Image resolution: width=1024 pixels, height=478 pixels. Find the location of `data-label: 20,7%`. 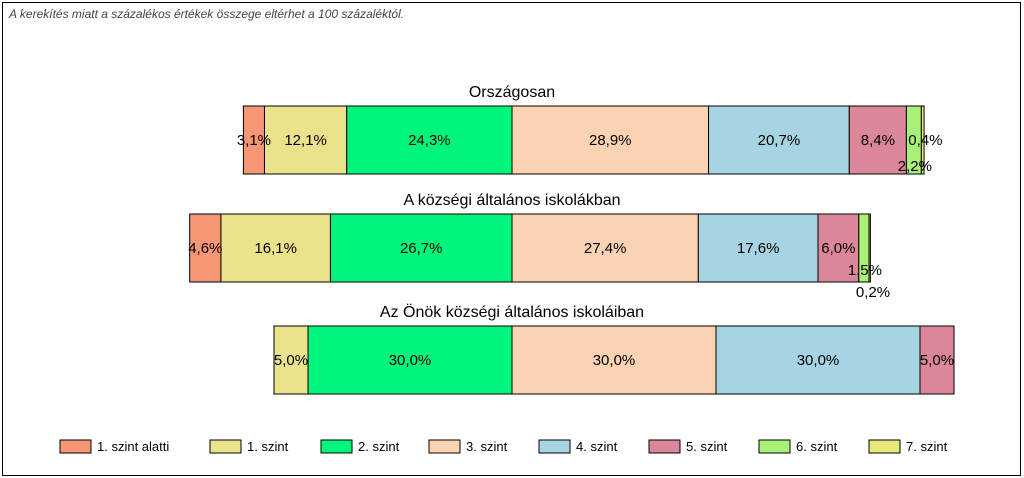

data-label: 20,7% is located at coordinates (779, 140).